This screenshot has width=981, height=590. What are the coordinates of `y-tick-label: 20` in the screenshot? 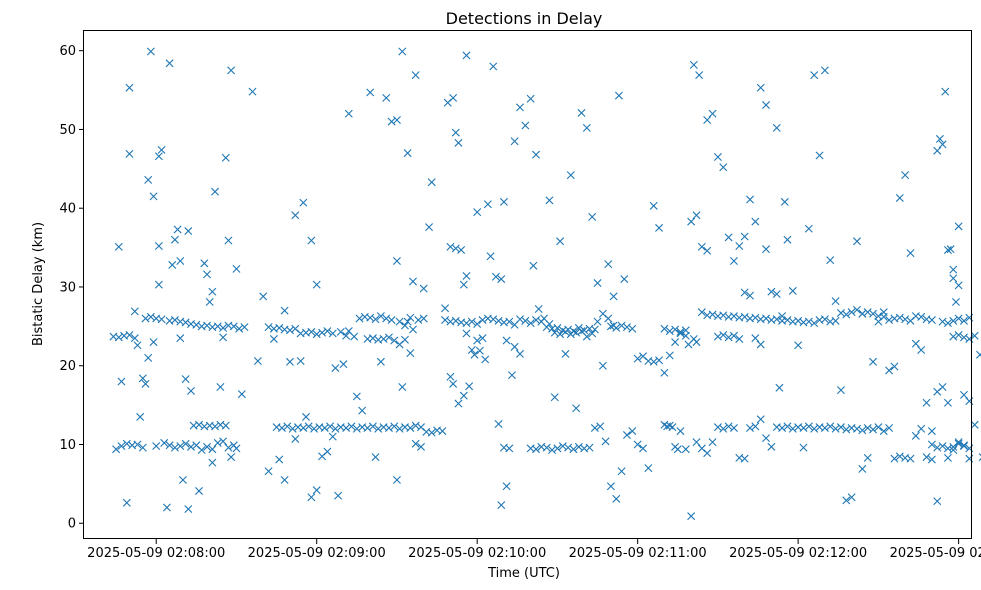 It's located at (67, 366).